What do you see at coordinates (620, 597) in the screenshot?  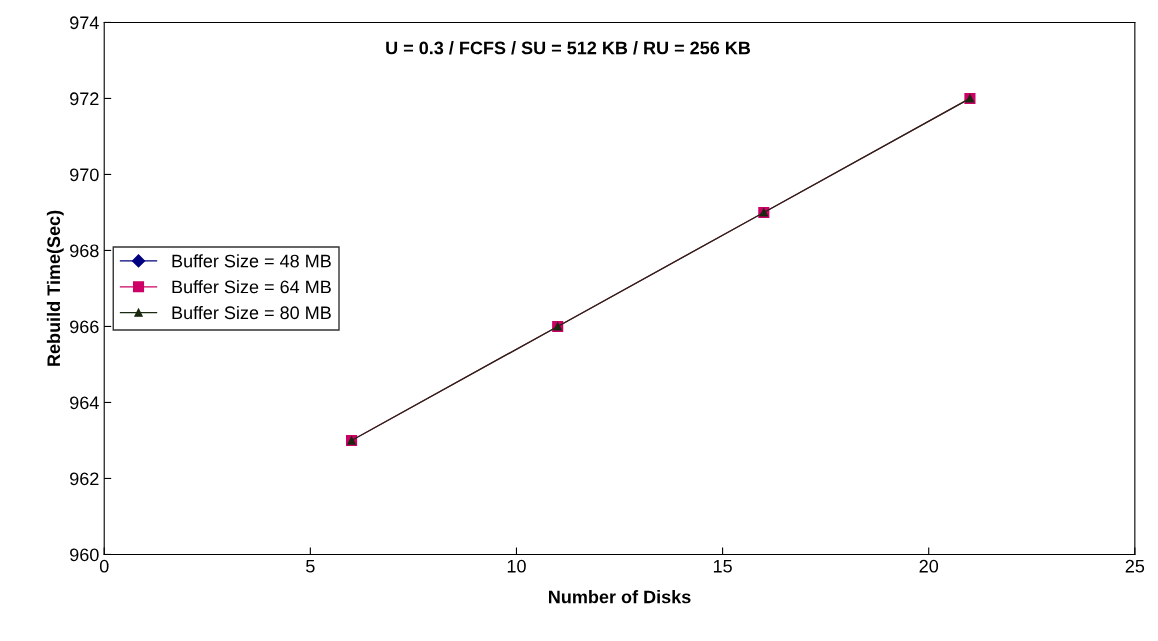 I see `x-axis-title: Number of Disks` at bounding box center [620, 597].